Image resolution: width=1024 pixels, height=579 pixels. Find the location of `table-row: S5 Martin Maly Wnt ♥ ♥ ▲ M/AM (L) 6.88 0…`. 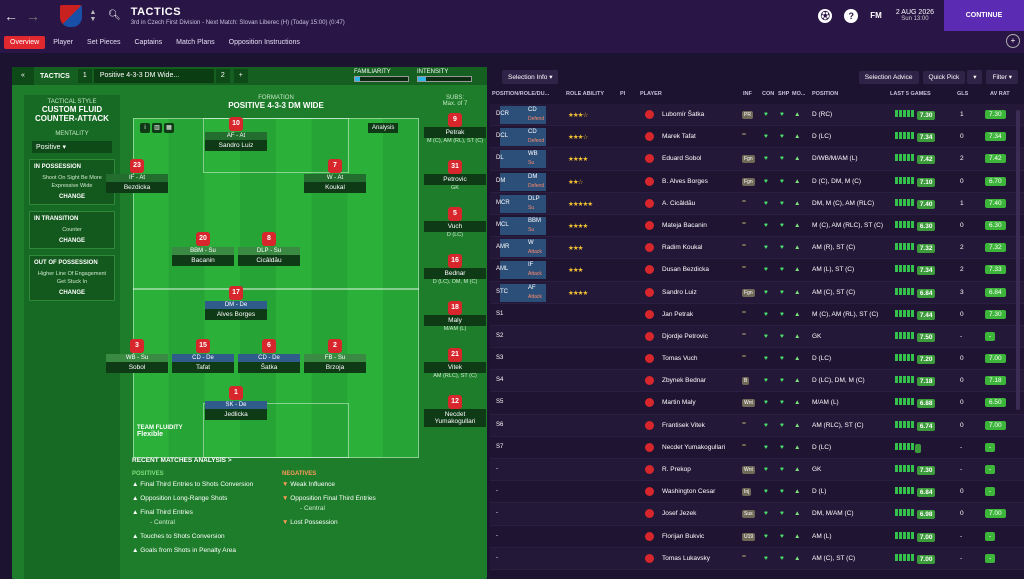

table-row: S5 Martin Maly Wnt ♥ ♥ ▲ M/AM (L) 6.88 0… is located at coordinates (757, 403).